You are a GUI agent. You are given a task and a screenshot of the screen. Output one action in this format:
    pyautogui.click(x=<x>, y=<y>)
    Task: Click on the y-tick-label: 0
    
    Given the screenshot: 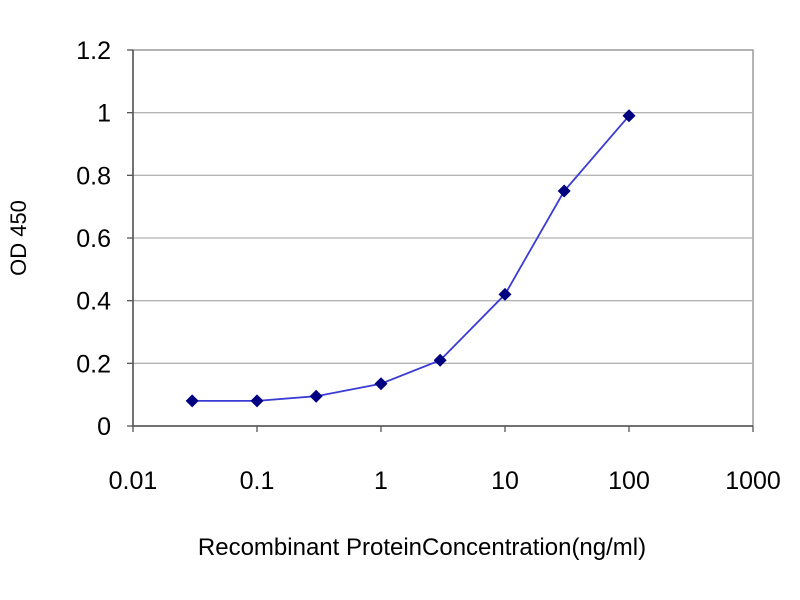 What is the action you would take?
    pyautogui.click(x=104, y=427)
    